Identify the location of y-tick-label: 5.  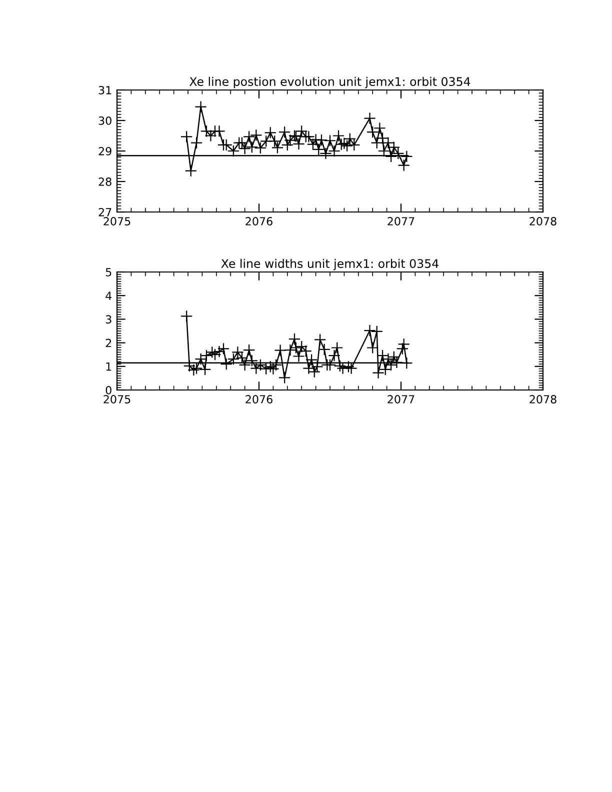
(109, 272).